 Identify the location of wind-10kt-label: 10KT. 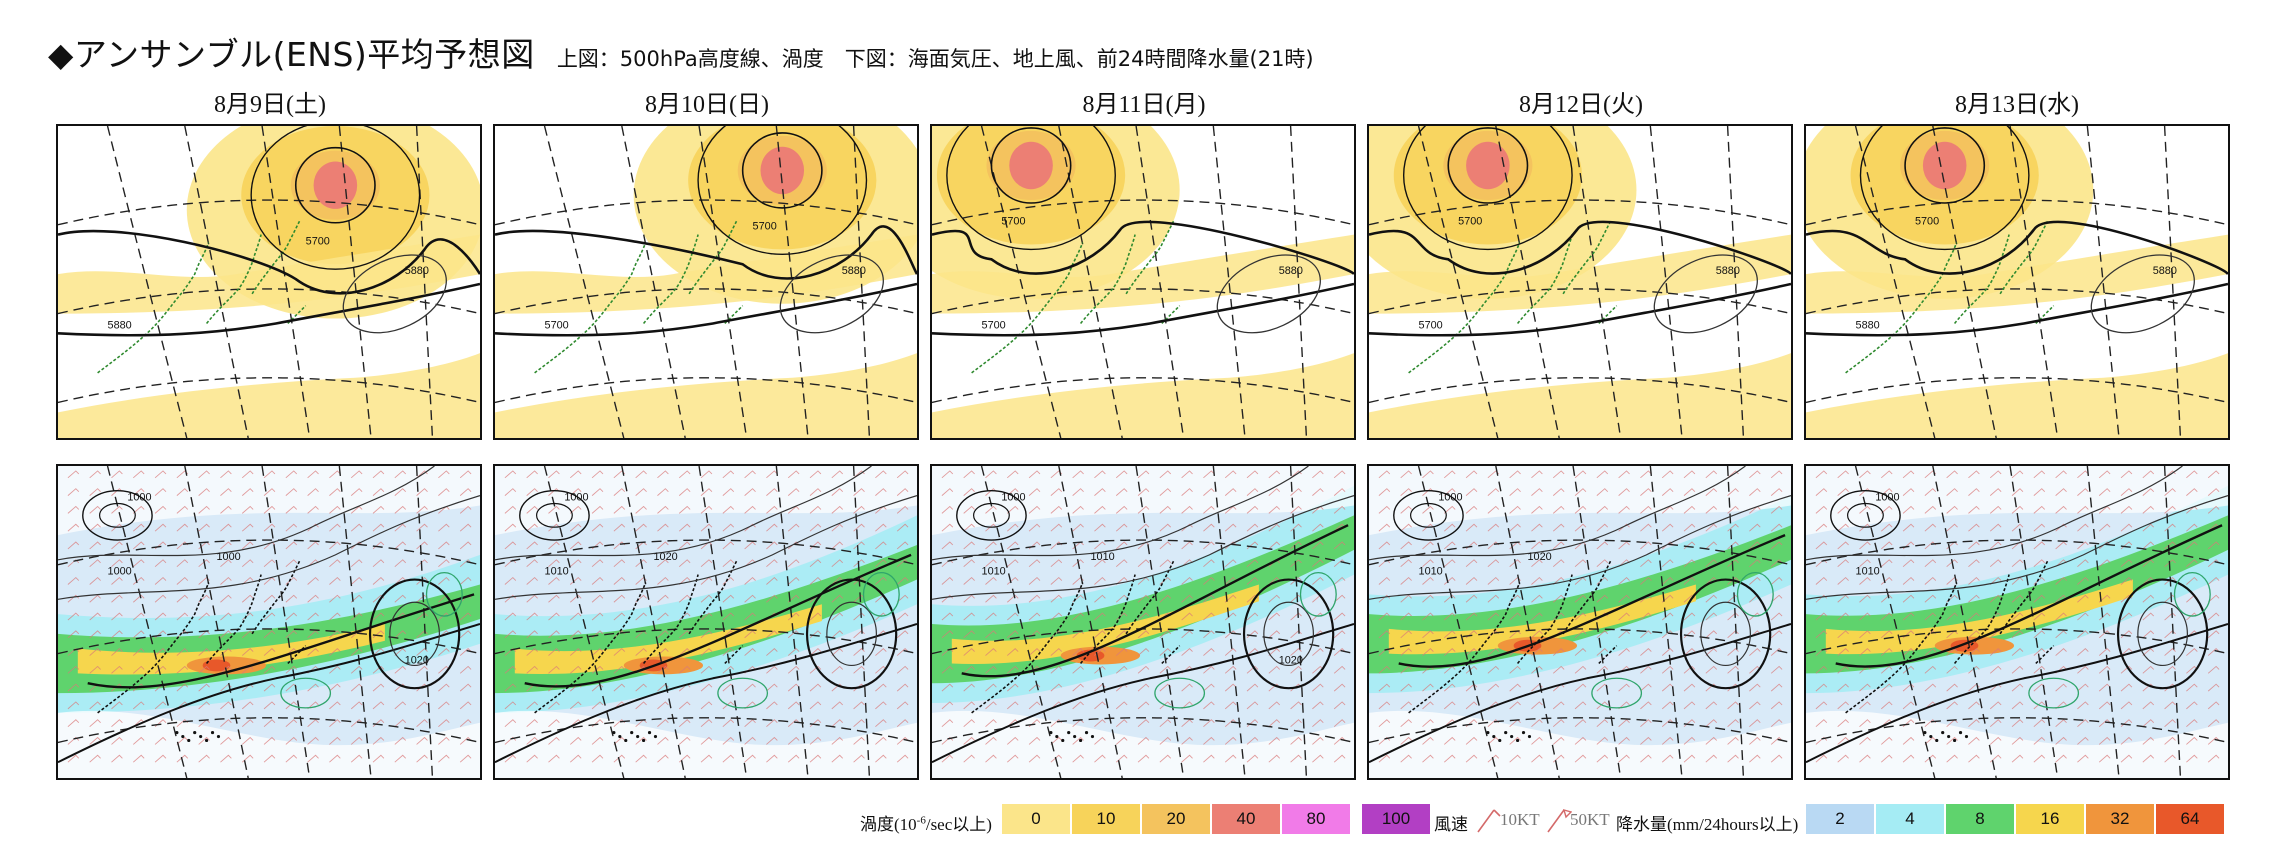
(1520, 819).